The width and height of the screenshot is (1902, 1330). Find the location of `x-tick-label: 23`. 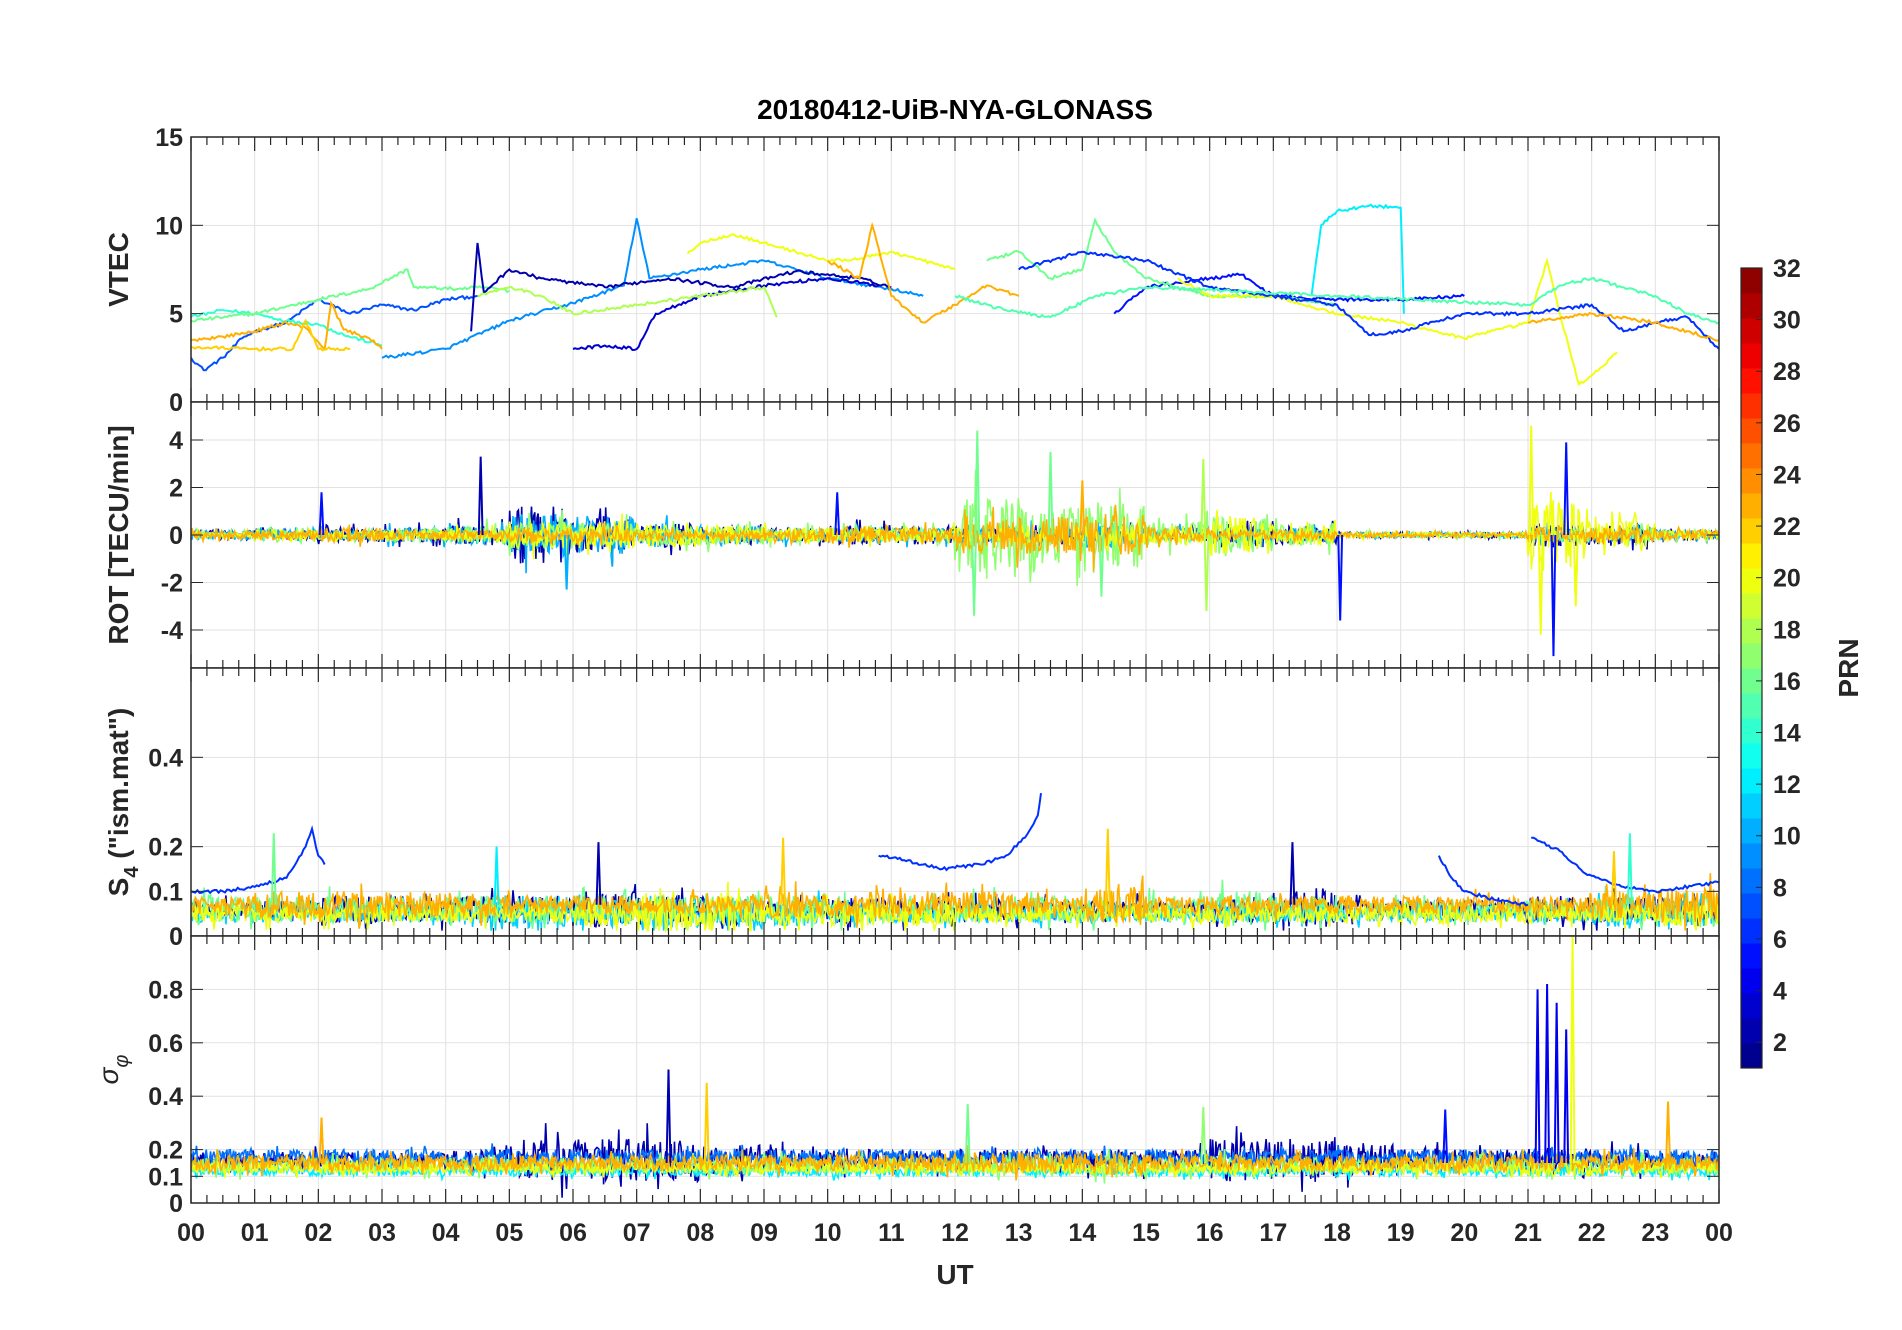

x-tick-label: 23 is located at coordinates (1655, 1233).